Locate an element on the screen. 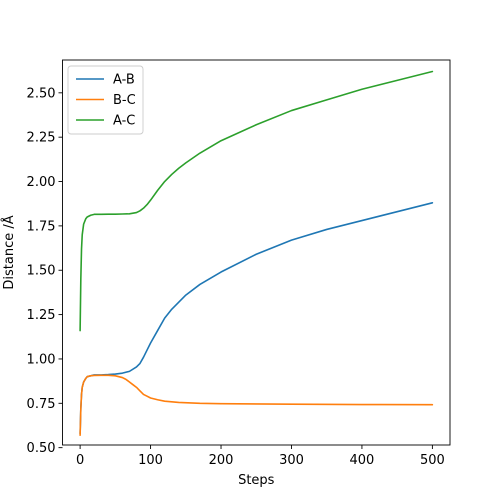  y-tick-label: 2.00 is located at coordinates (41, 182).